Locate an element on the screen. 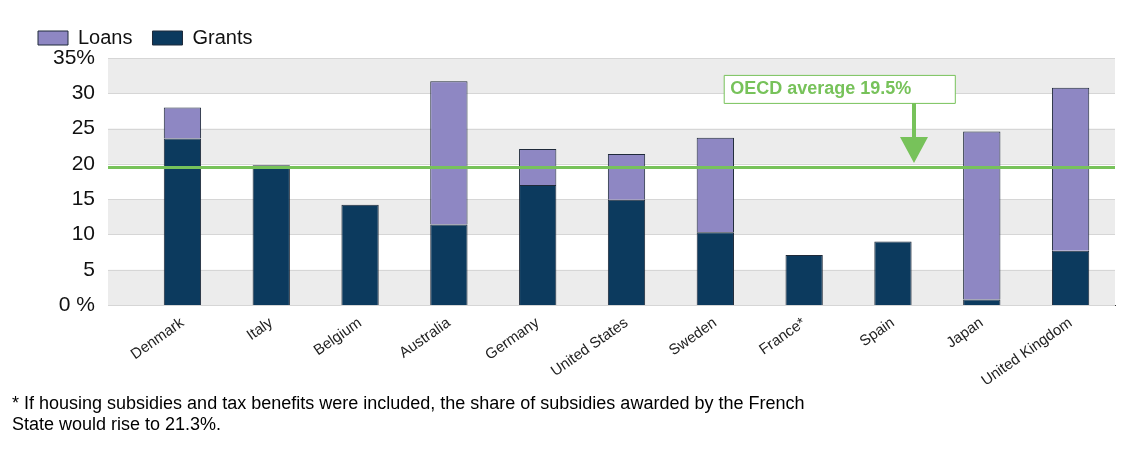 Image resolution: width=1133 pixels, height=453 pixels. y-tick-label: 10 is located at coordinates (83, 233).